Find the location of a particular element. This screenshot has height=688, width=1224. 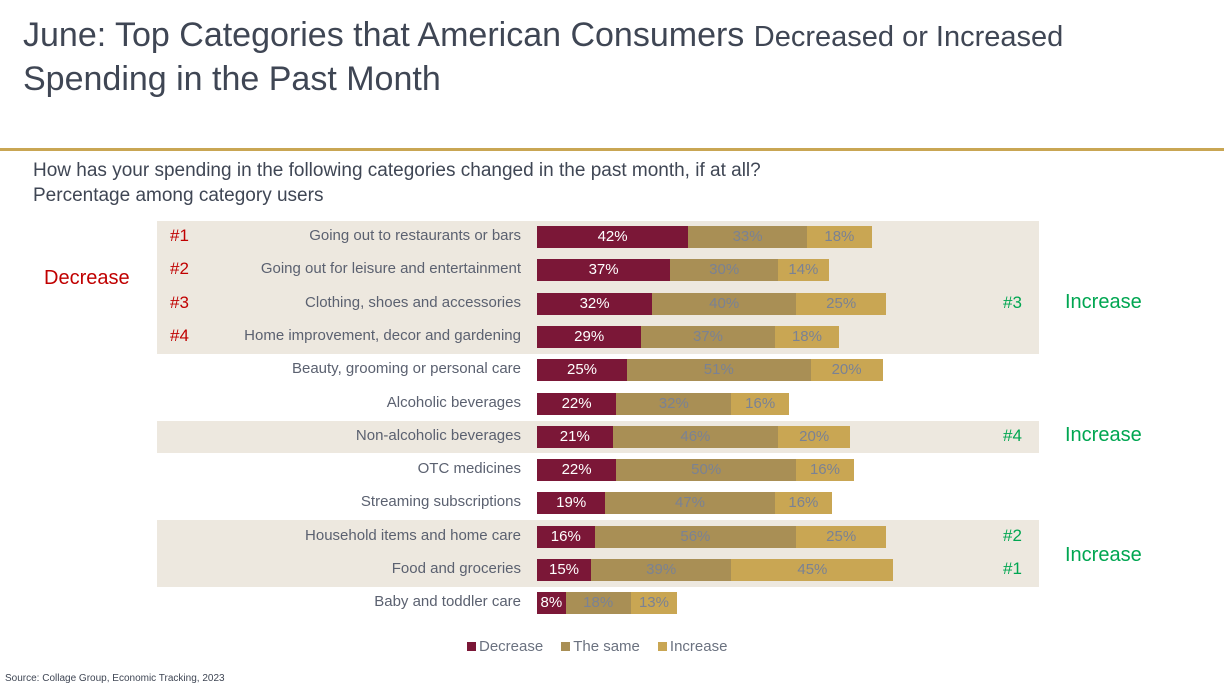

bar-increase: 45% is located at coordinates (812, 570).